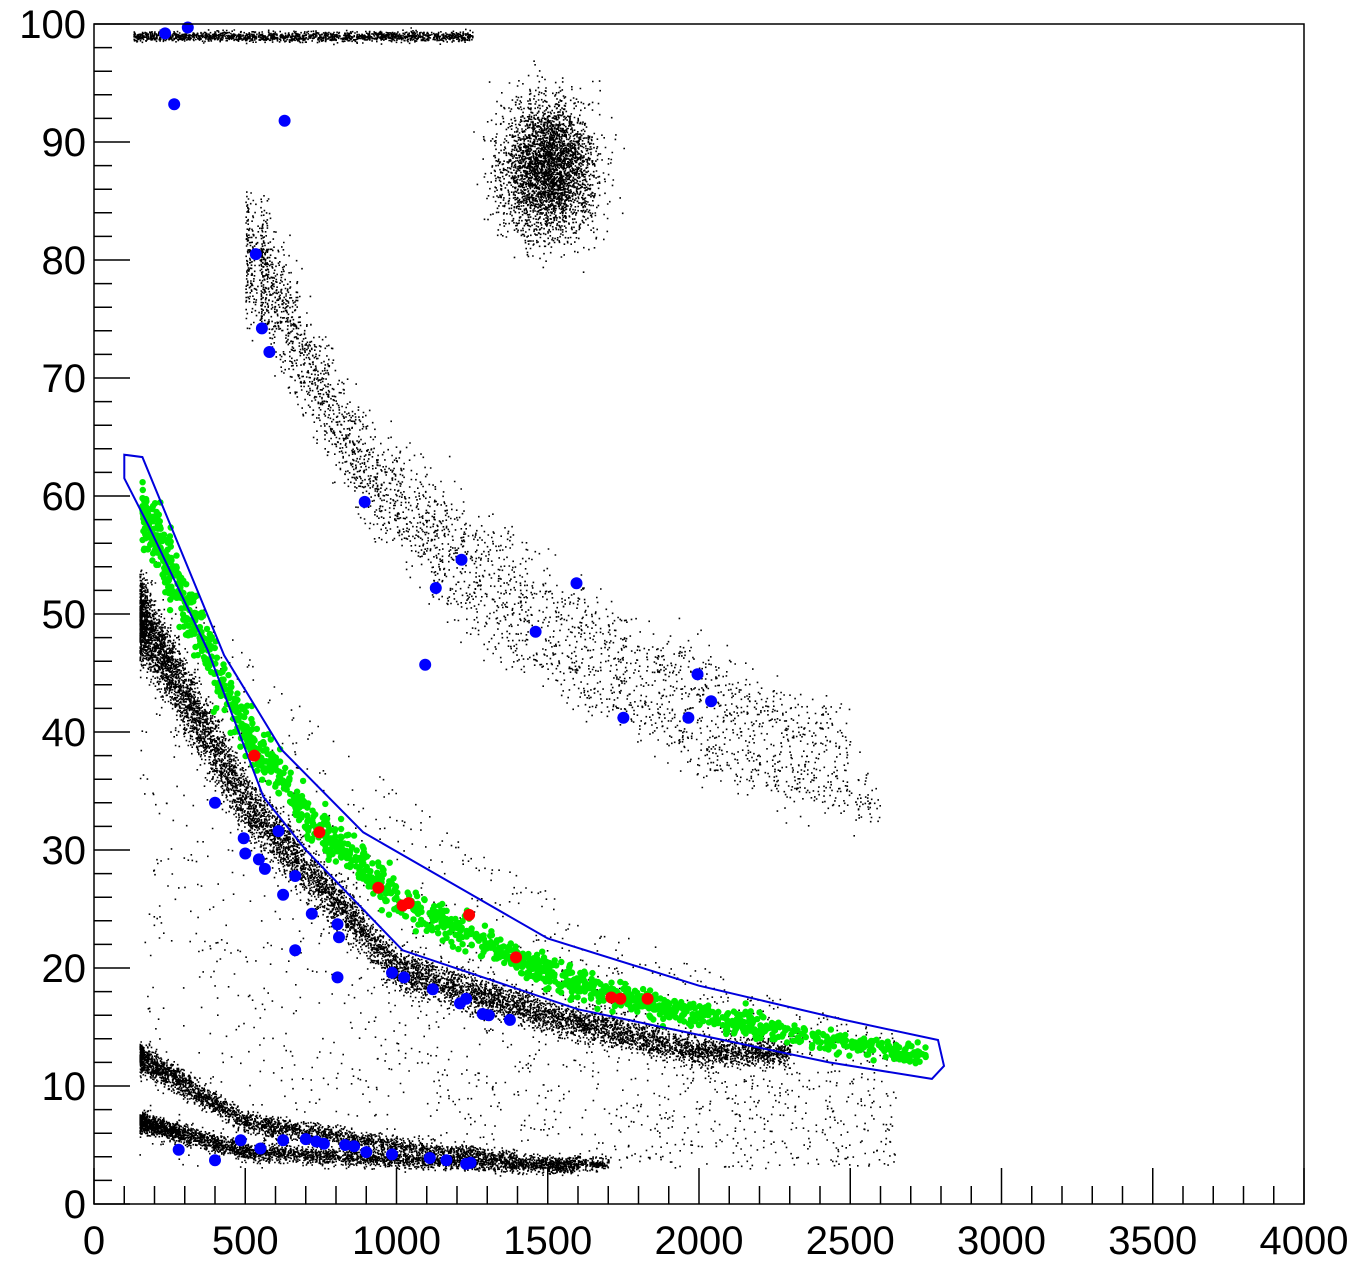  What do you see at coordinates (547, 1238) in the screenshot?
I see `x-tick-label: 1500` at bounding box center [547, 1238].